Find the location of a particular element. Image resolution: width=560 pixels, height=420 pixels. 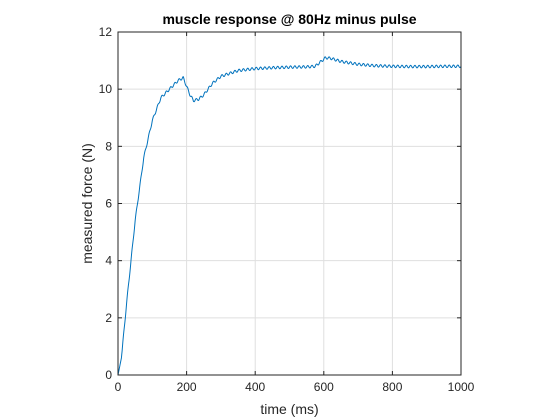

y-tick-label: 6 is located at coordinates (108, 204).